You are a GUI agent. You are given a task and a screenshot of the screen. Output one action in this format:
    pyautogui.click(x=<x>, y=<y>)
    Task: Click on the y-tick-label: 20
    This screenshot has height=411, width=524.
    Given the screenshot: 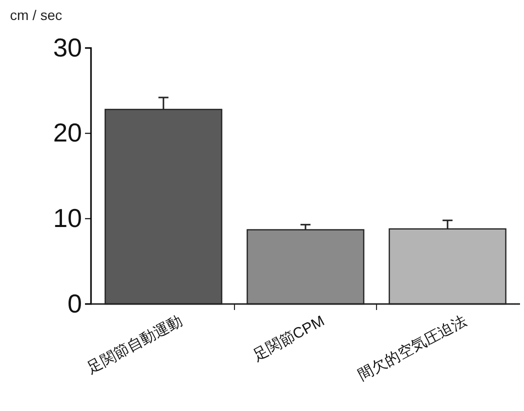 What is the action you would take?
    pyautogui.click(x=67, y=133)
    